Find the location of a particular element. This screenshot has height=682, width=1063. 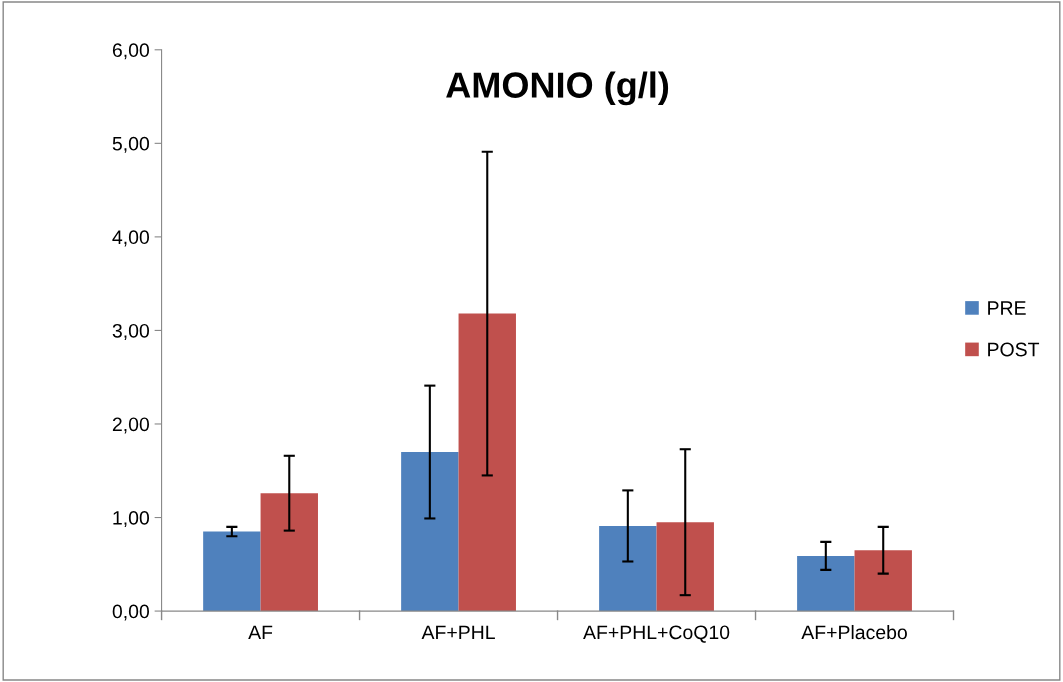

x-tick-label: AF+Placebo is located at coordinates (854, 632).